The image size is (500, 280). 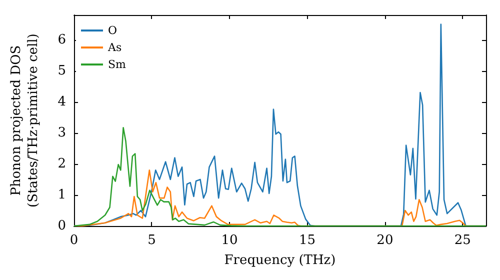 What do you see at coordinates (114, 47) in the screenshot?
I see `legend-label: As` at bounding box center [114, 47].